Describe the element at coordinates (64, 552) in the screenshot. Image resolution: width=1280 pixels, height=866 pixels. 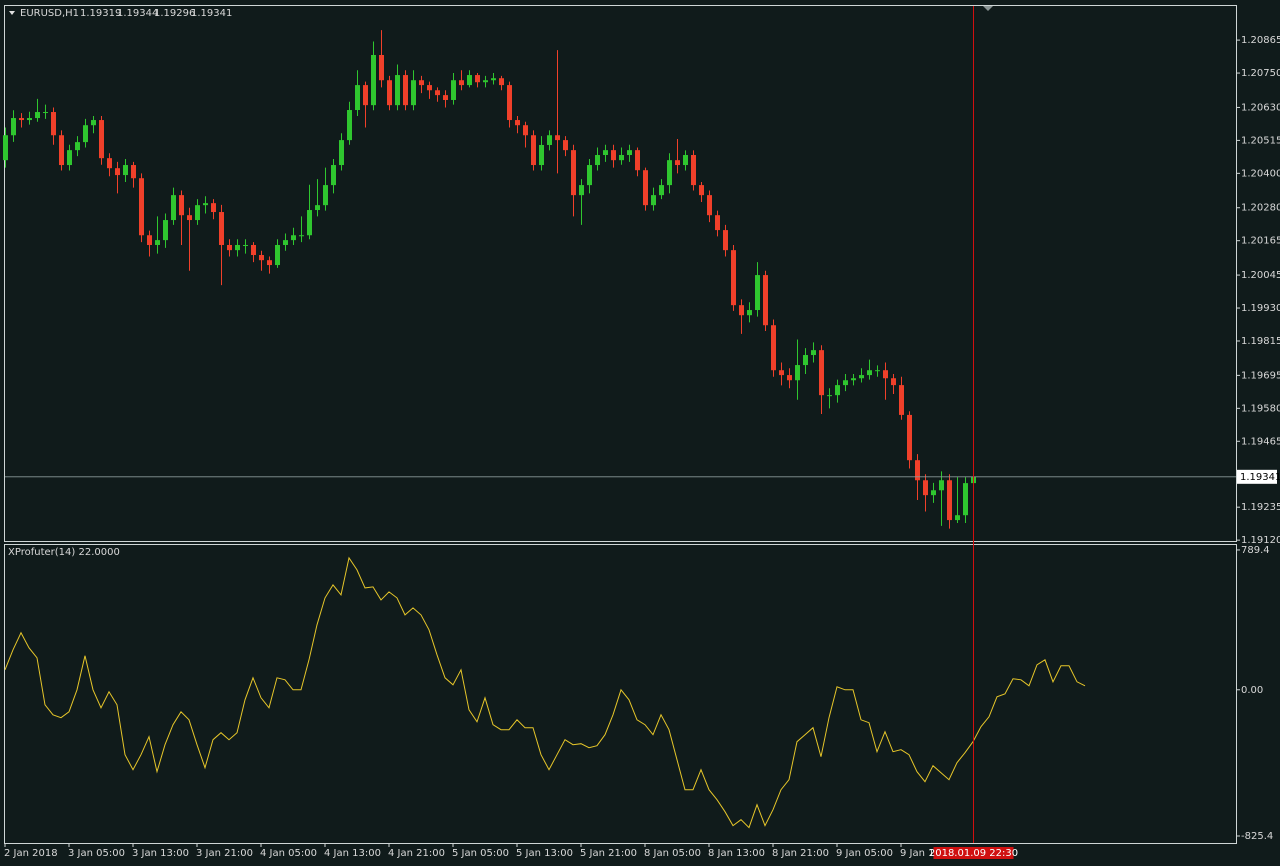
I see `indicator-title: XProfuter(14) 22.0000` at that location.